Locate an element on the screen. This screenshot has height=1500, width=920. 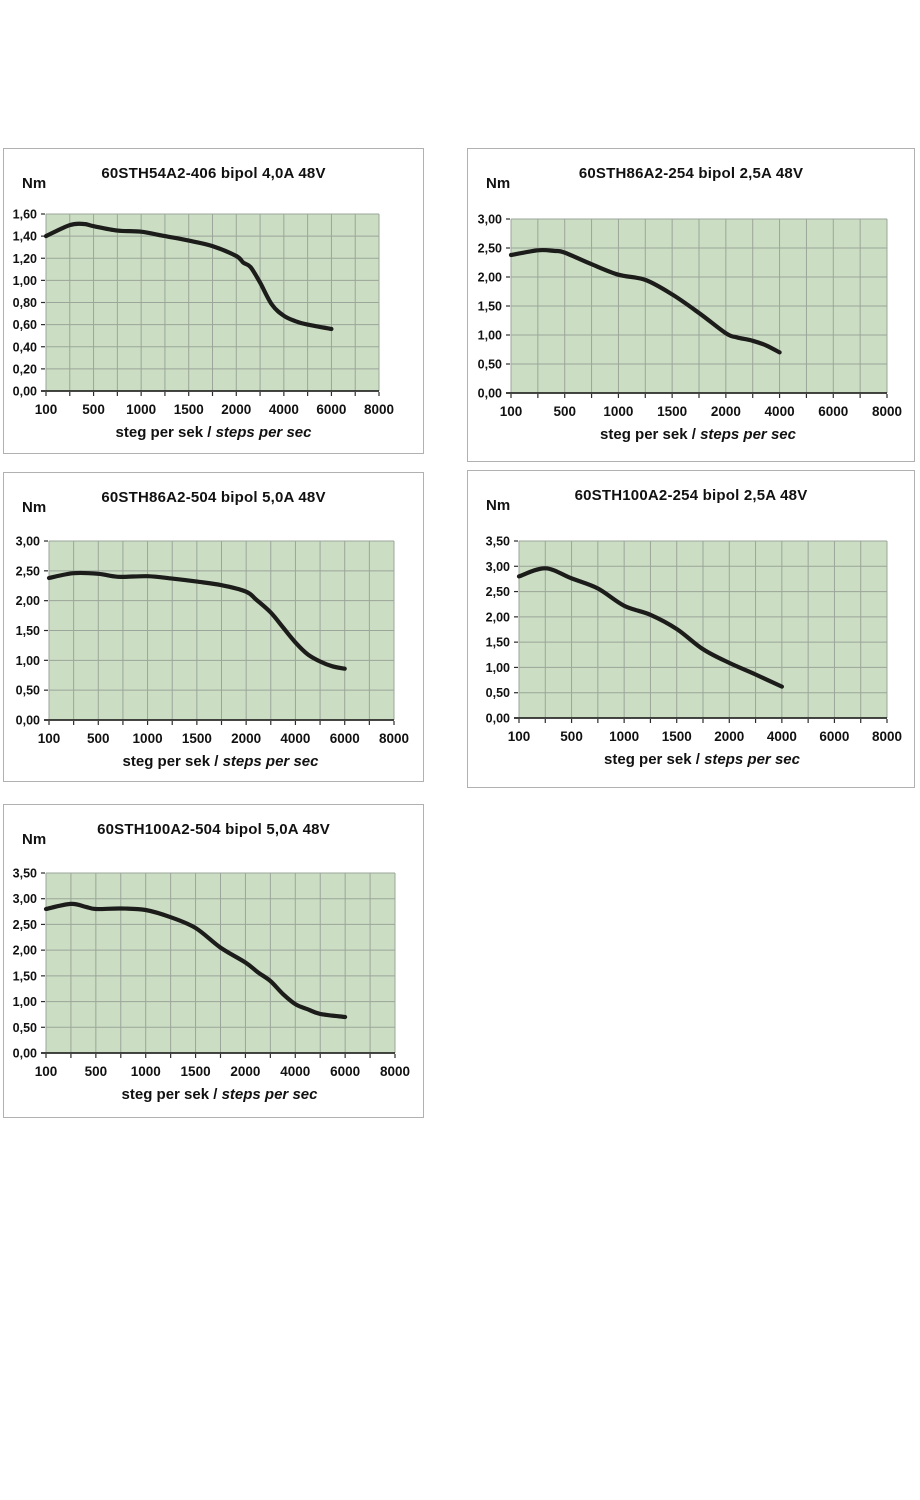
chart-title: 60STH86A2-504 bipol 5,0A 48V is located at coordinates (213, 497).